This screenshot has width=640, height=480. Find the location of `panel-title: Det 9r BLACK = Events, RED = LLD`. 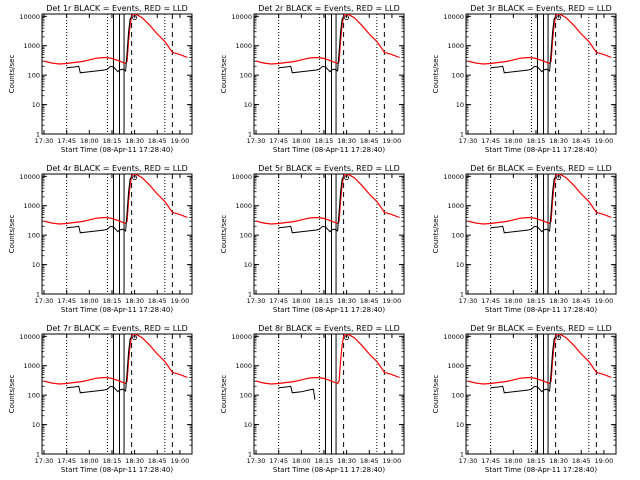

panel-title: Det 9r BLACK = Events, RED = LLD is located at coordinates (541, 328).